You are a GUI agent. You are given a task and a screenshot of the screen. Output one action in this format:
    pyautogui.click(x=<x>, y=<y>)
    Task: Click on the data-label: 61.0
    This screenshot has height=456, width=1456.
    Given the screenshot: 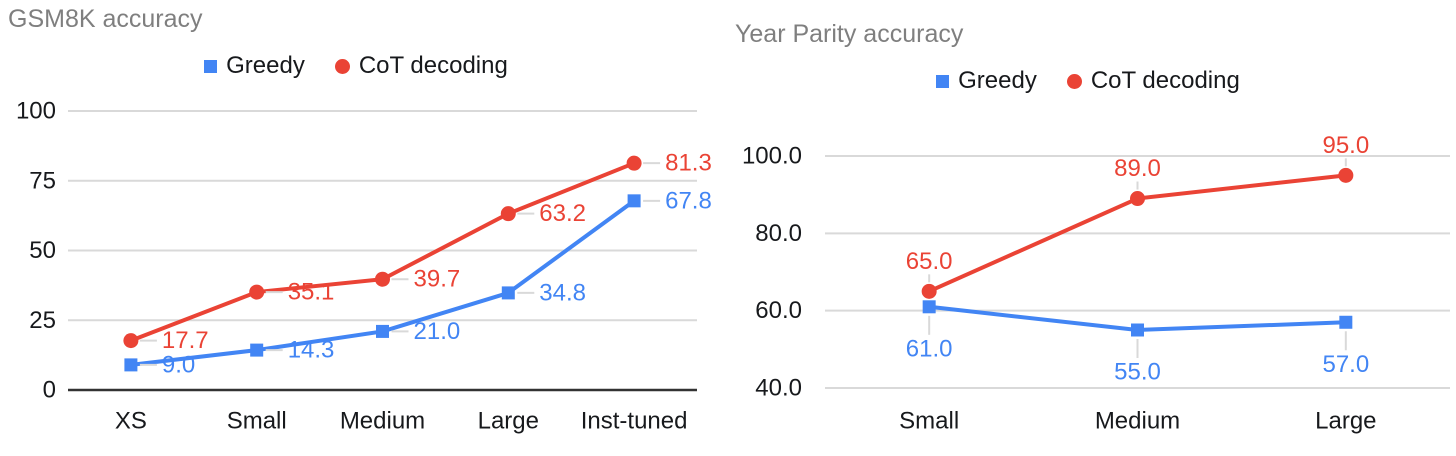 What is the action you would take?
    pyautogui.click(x=929, y=348)
    